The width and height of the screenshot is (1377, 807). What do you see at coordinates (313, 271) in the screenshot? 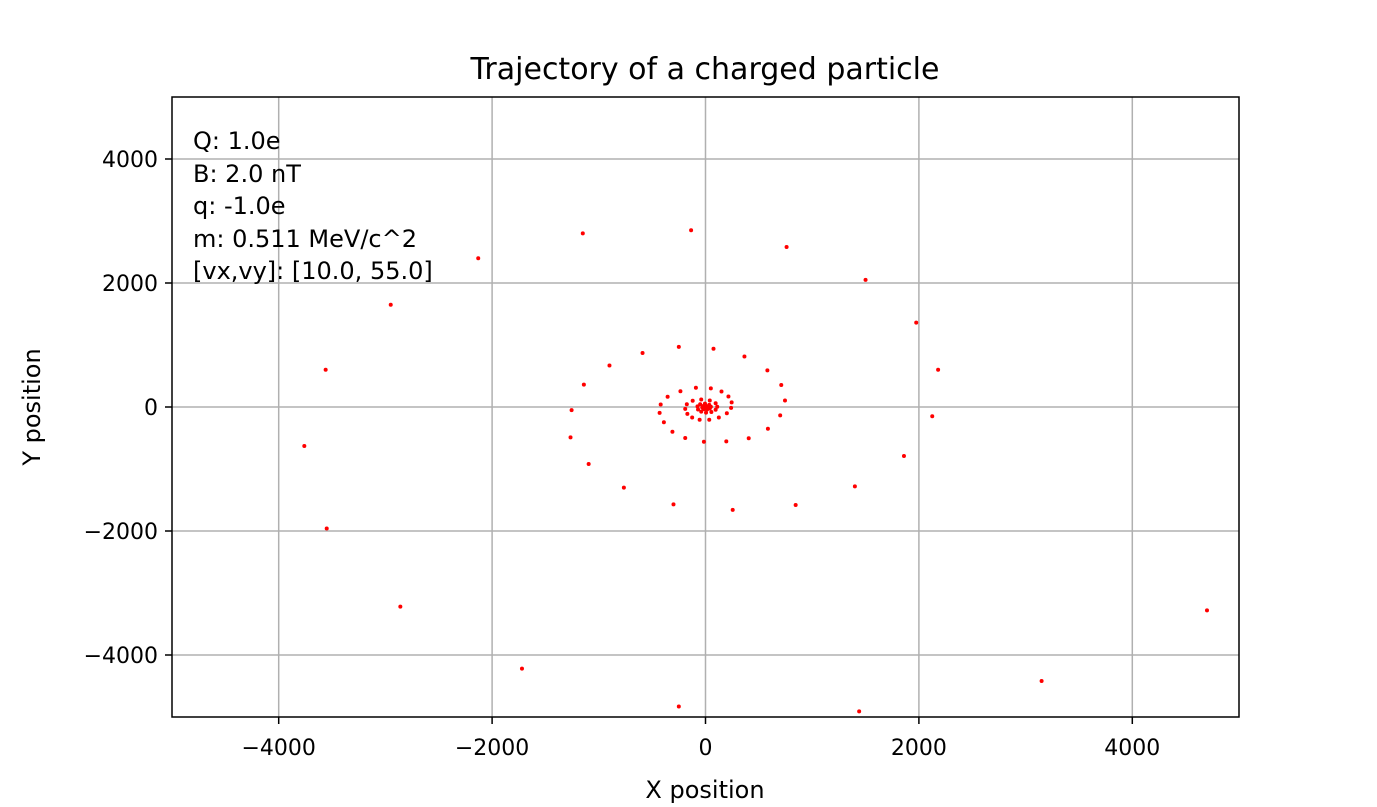
I see `annotation-line: [vx,vy]: [10.0, 55.0]` at bounding box center [313, 271].